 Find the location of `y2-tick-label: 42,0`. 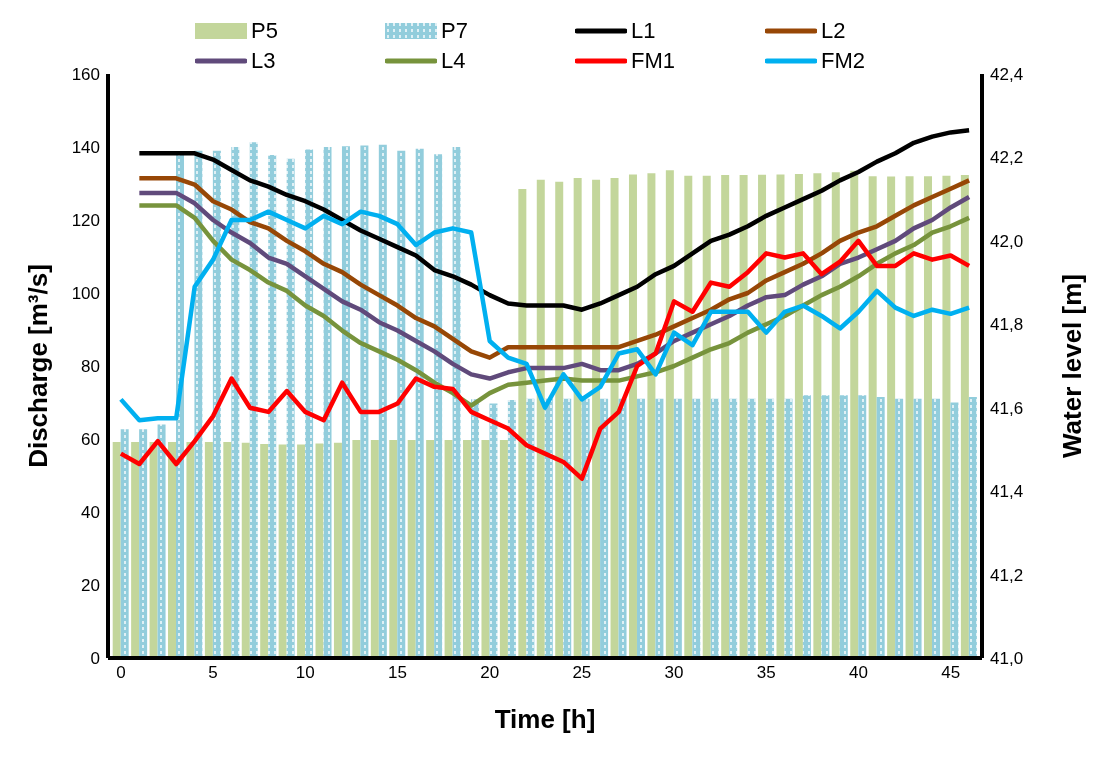

y2-tick-label: 42,0 is located at coordinates (1007, 241).